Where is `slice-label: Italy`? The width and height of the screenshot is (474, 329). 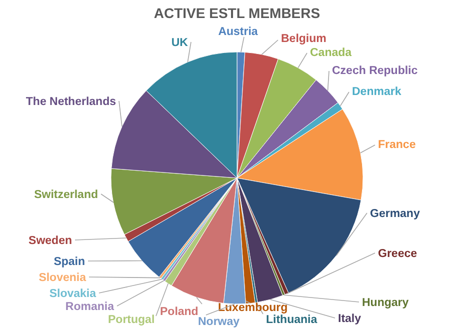 slice-label: Italy is located at coordinates (350, 319).